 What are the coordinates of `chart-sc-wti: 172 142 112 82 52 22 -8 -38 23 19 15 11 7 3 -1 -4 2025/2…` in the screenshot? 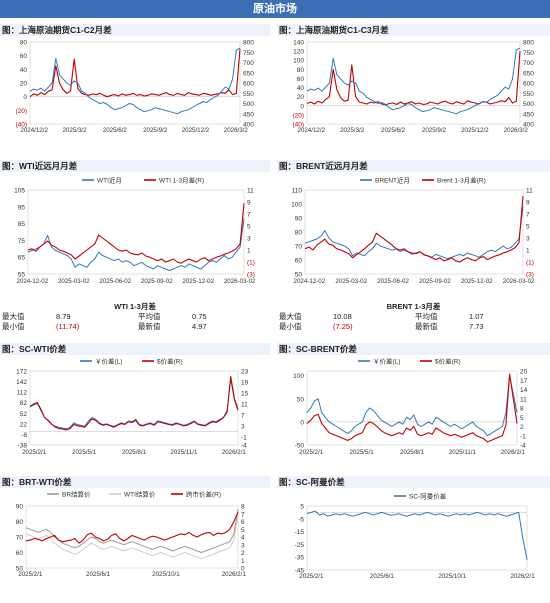 It's located at (132, 407).